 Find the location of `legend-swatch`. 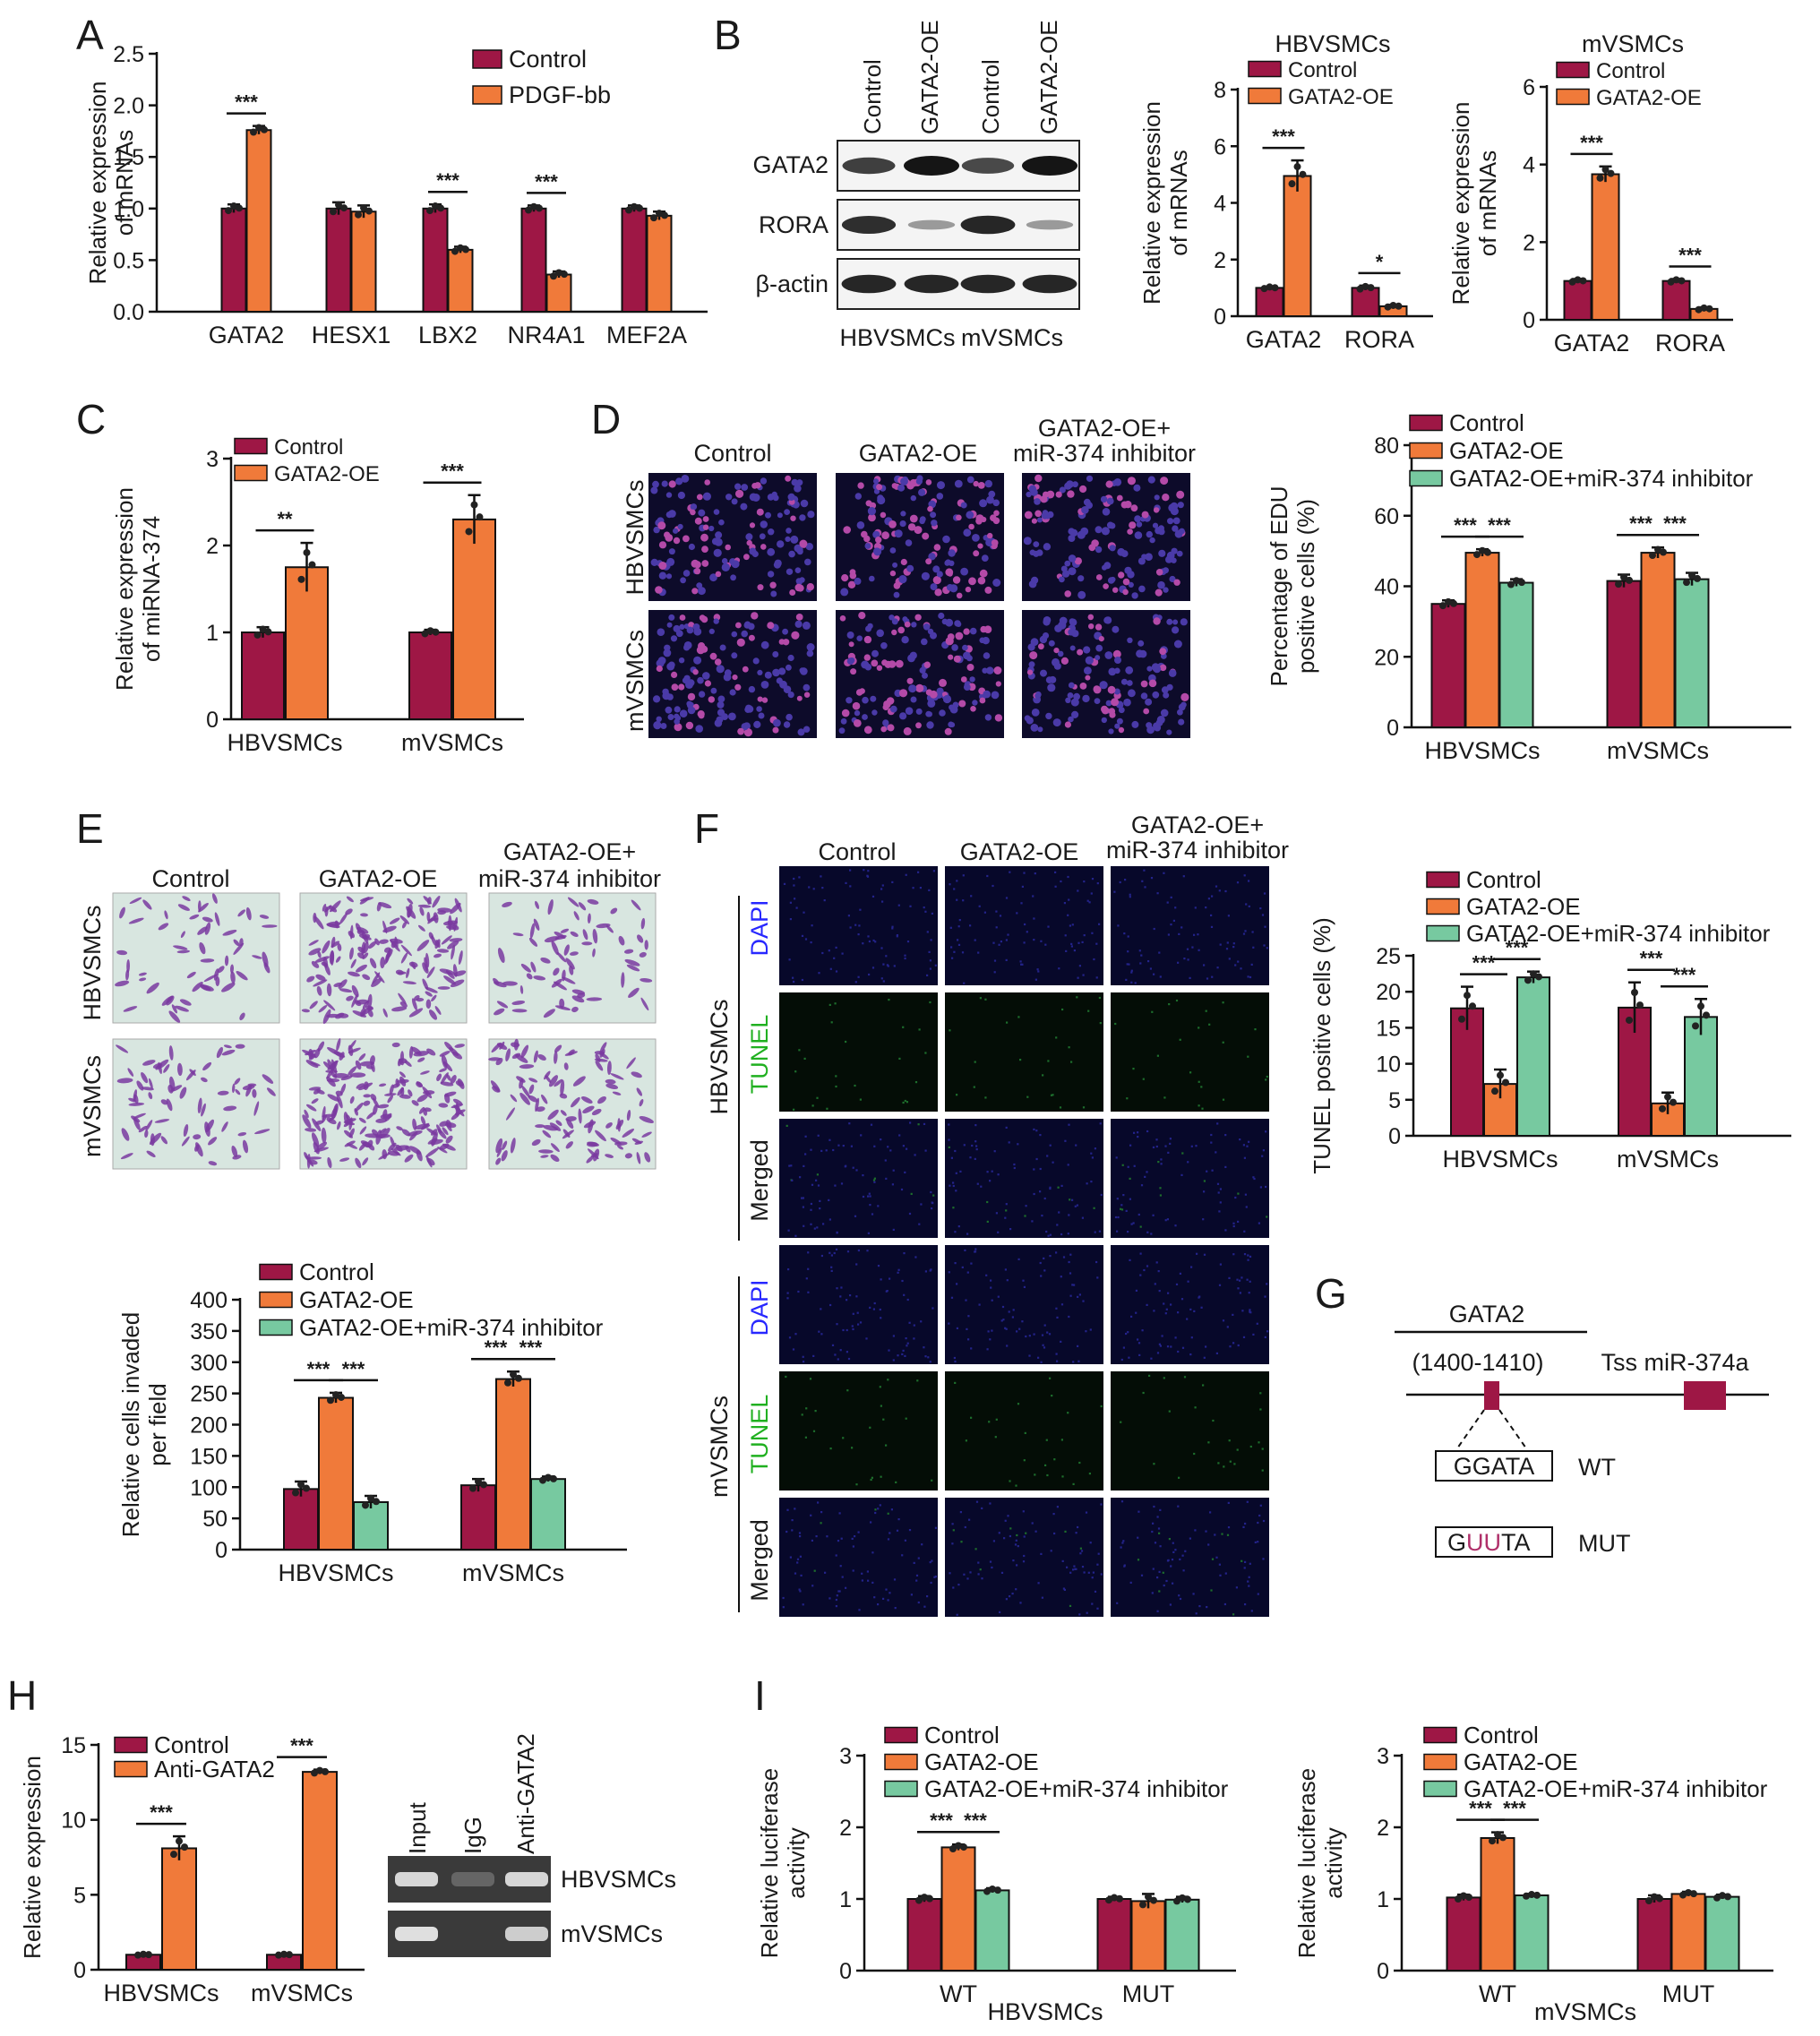

legend-swatch is located at coordinates (1443, 907).